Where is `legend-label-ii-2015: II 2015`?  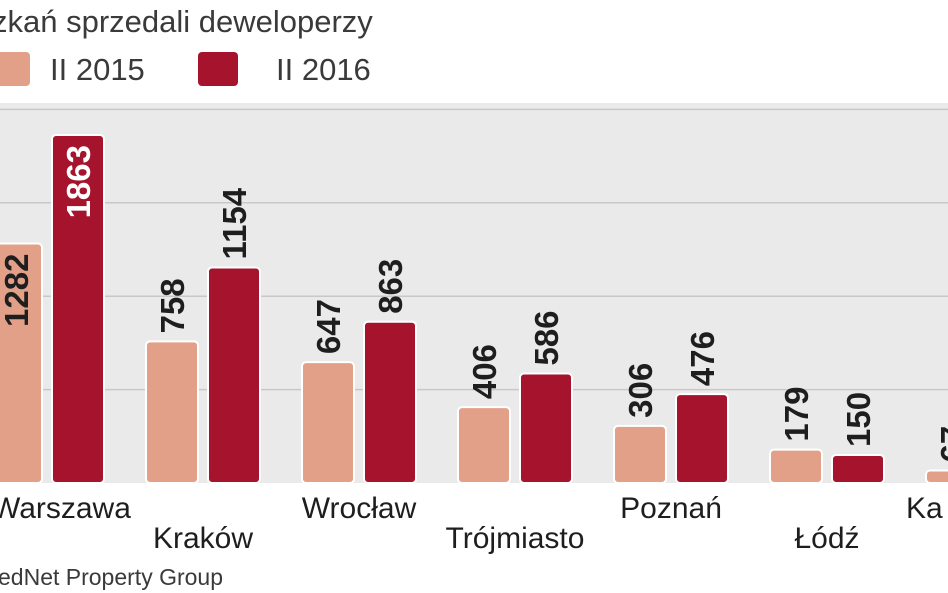 legend-label-ii-2015: II 2015 is located at coordinates (97, 69).